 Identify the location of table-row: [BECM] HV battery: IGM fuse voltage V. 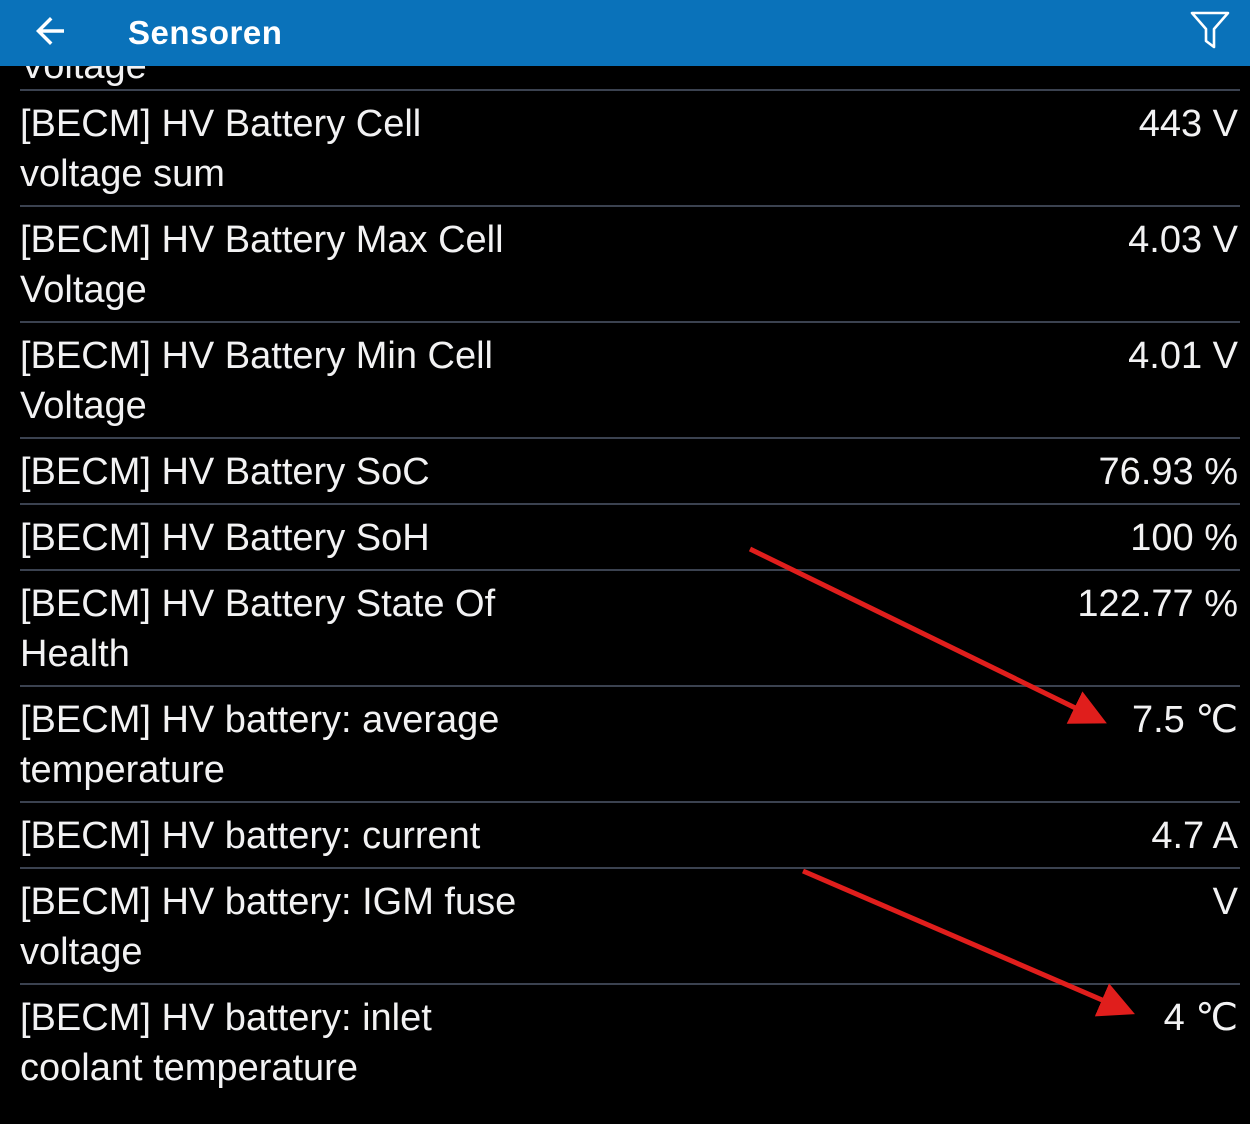
(625, 927).